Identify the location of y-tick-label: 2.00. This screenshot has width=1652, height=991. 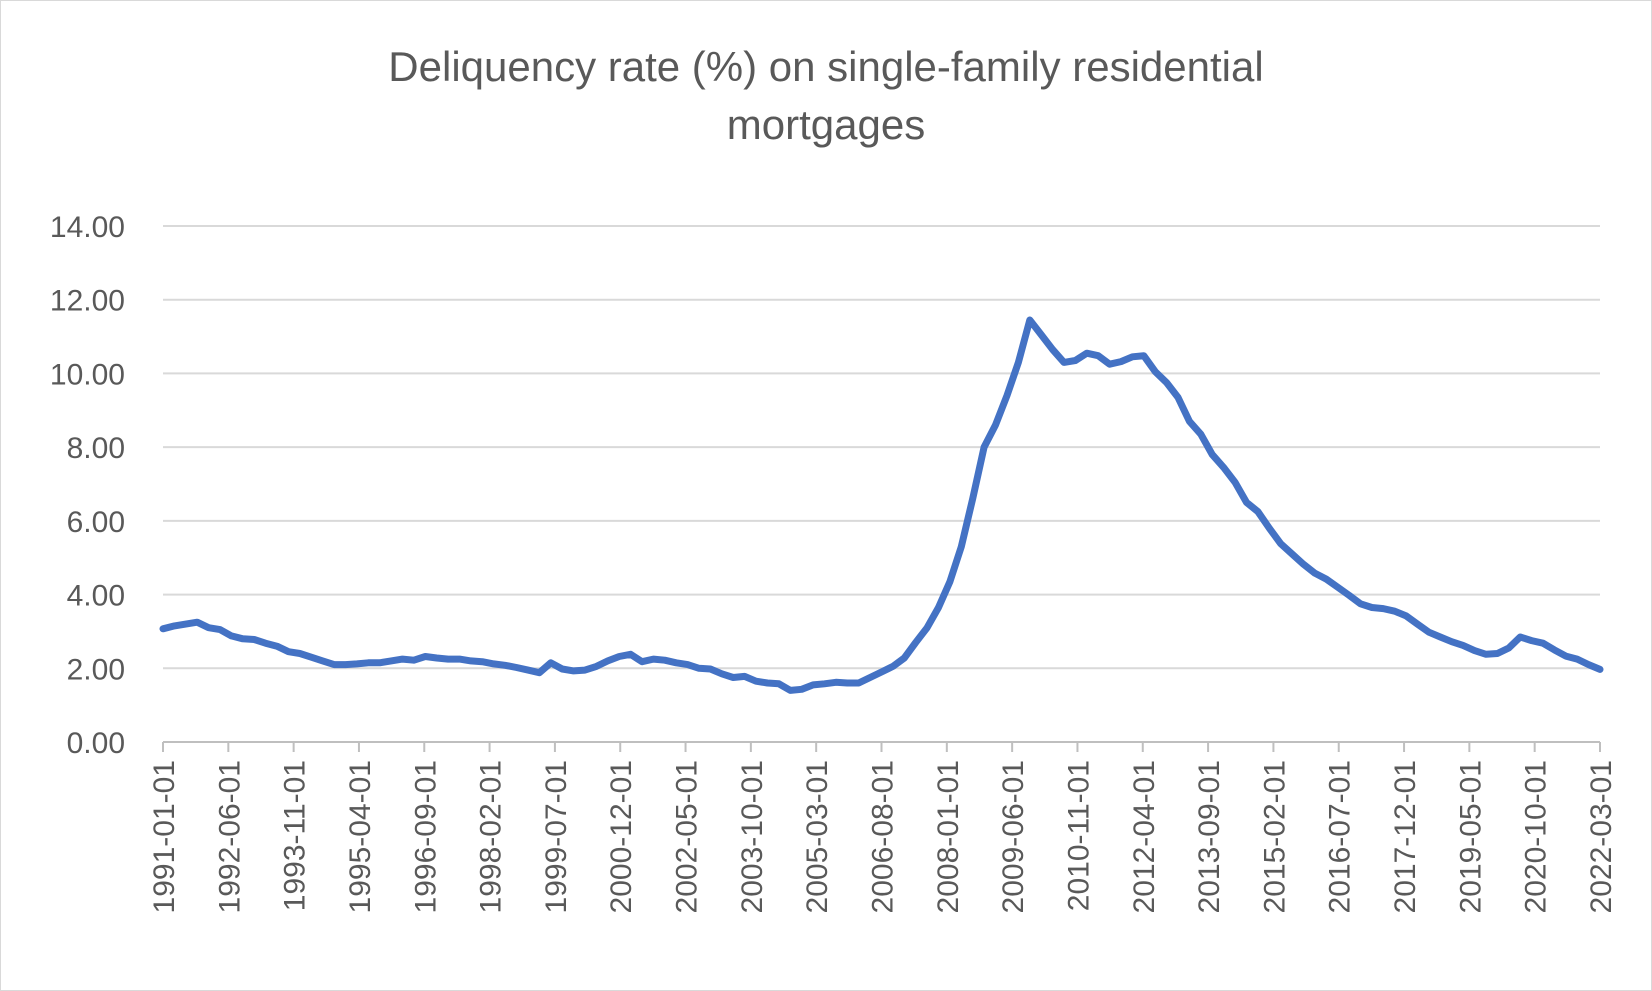
(96, 669).